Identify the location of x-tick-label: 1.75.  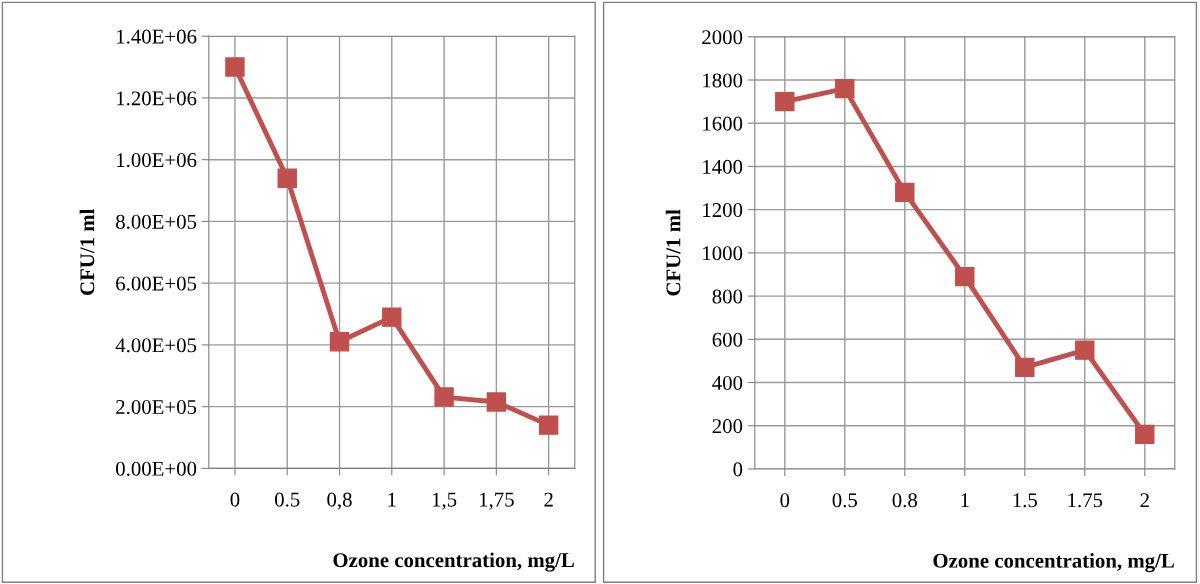
(1085, 500).